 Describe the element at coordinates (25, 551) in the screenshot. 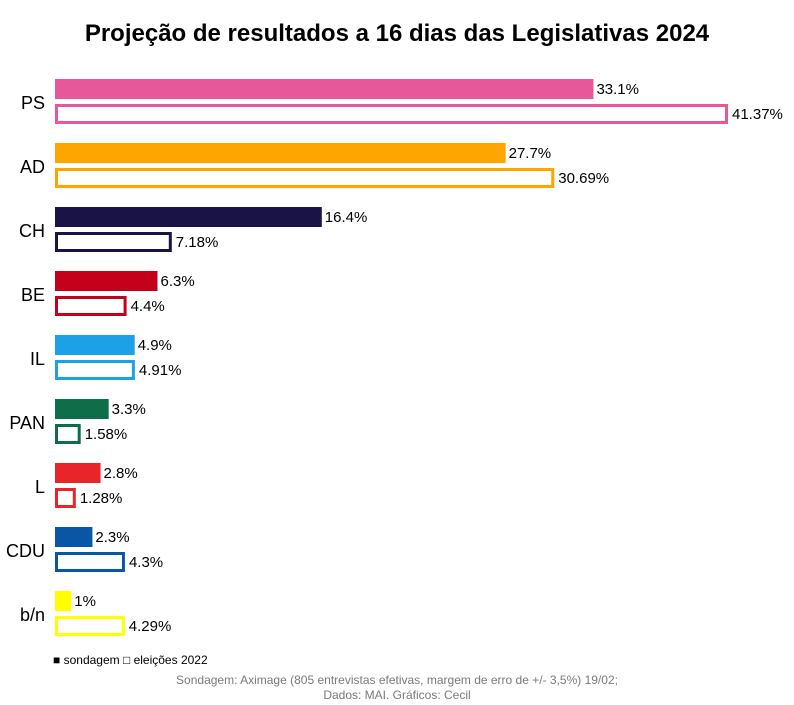

I see `category-label-cdu: CDU` at that location.